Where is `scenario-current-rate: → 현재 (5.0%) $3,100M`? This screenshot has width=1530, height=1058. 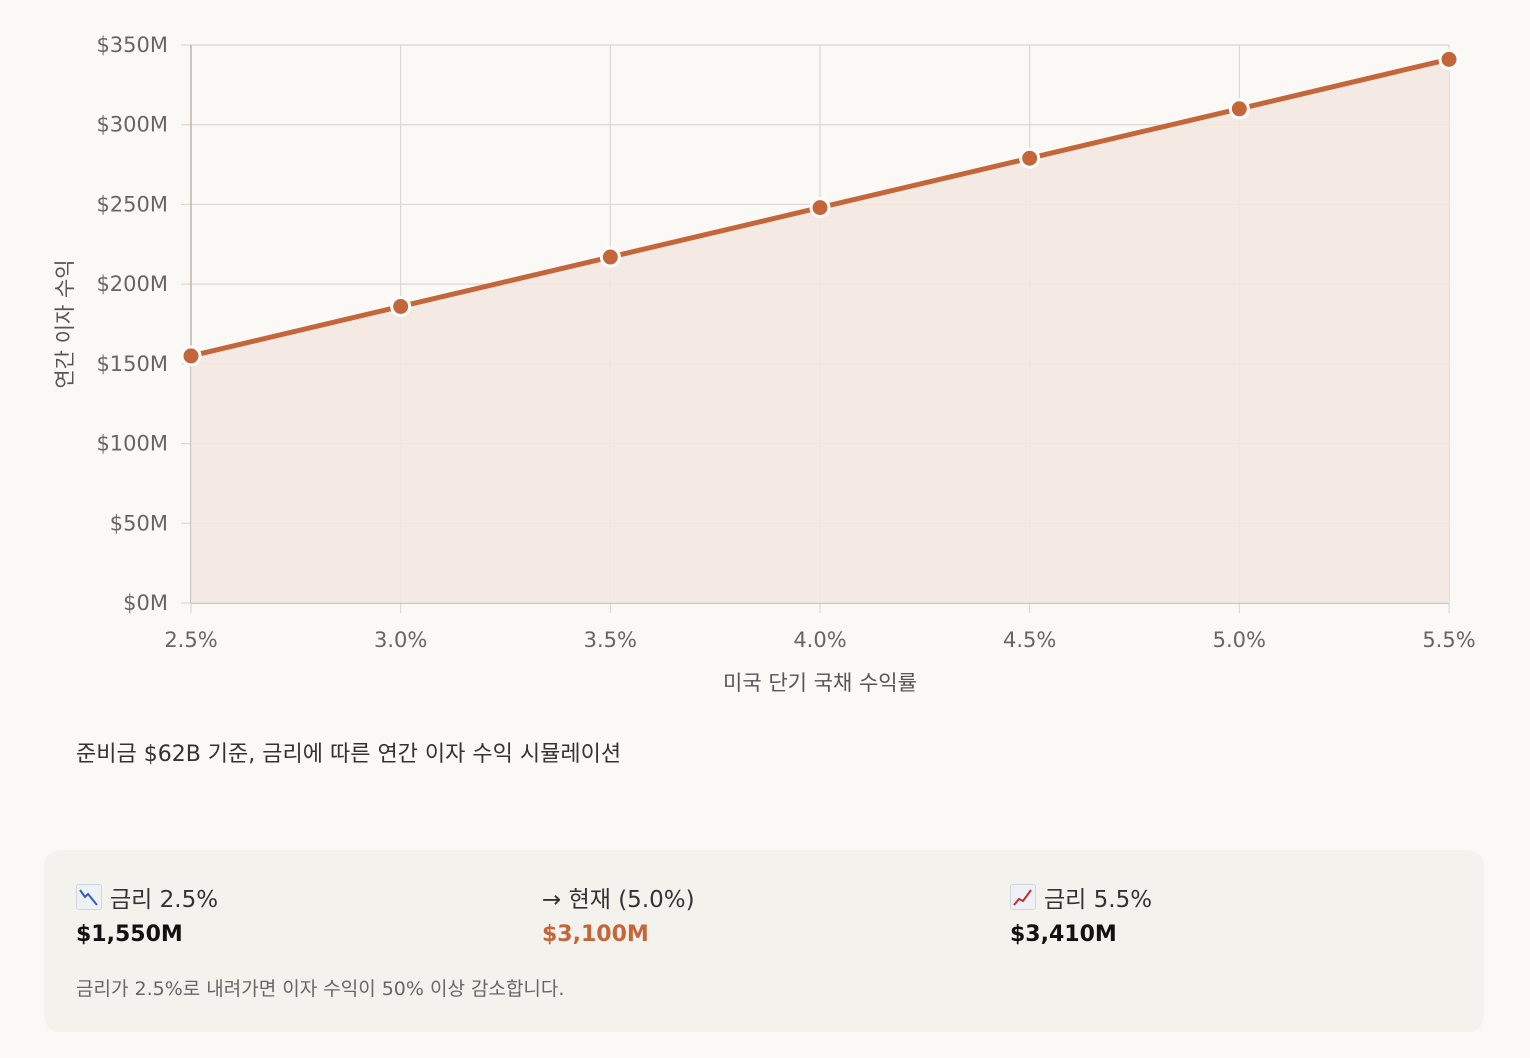 scenario-current-rate: → 현재 (5.0%) $3,100M is located at coordinates (618, 913).